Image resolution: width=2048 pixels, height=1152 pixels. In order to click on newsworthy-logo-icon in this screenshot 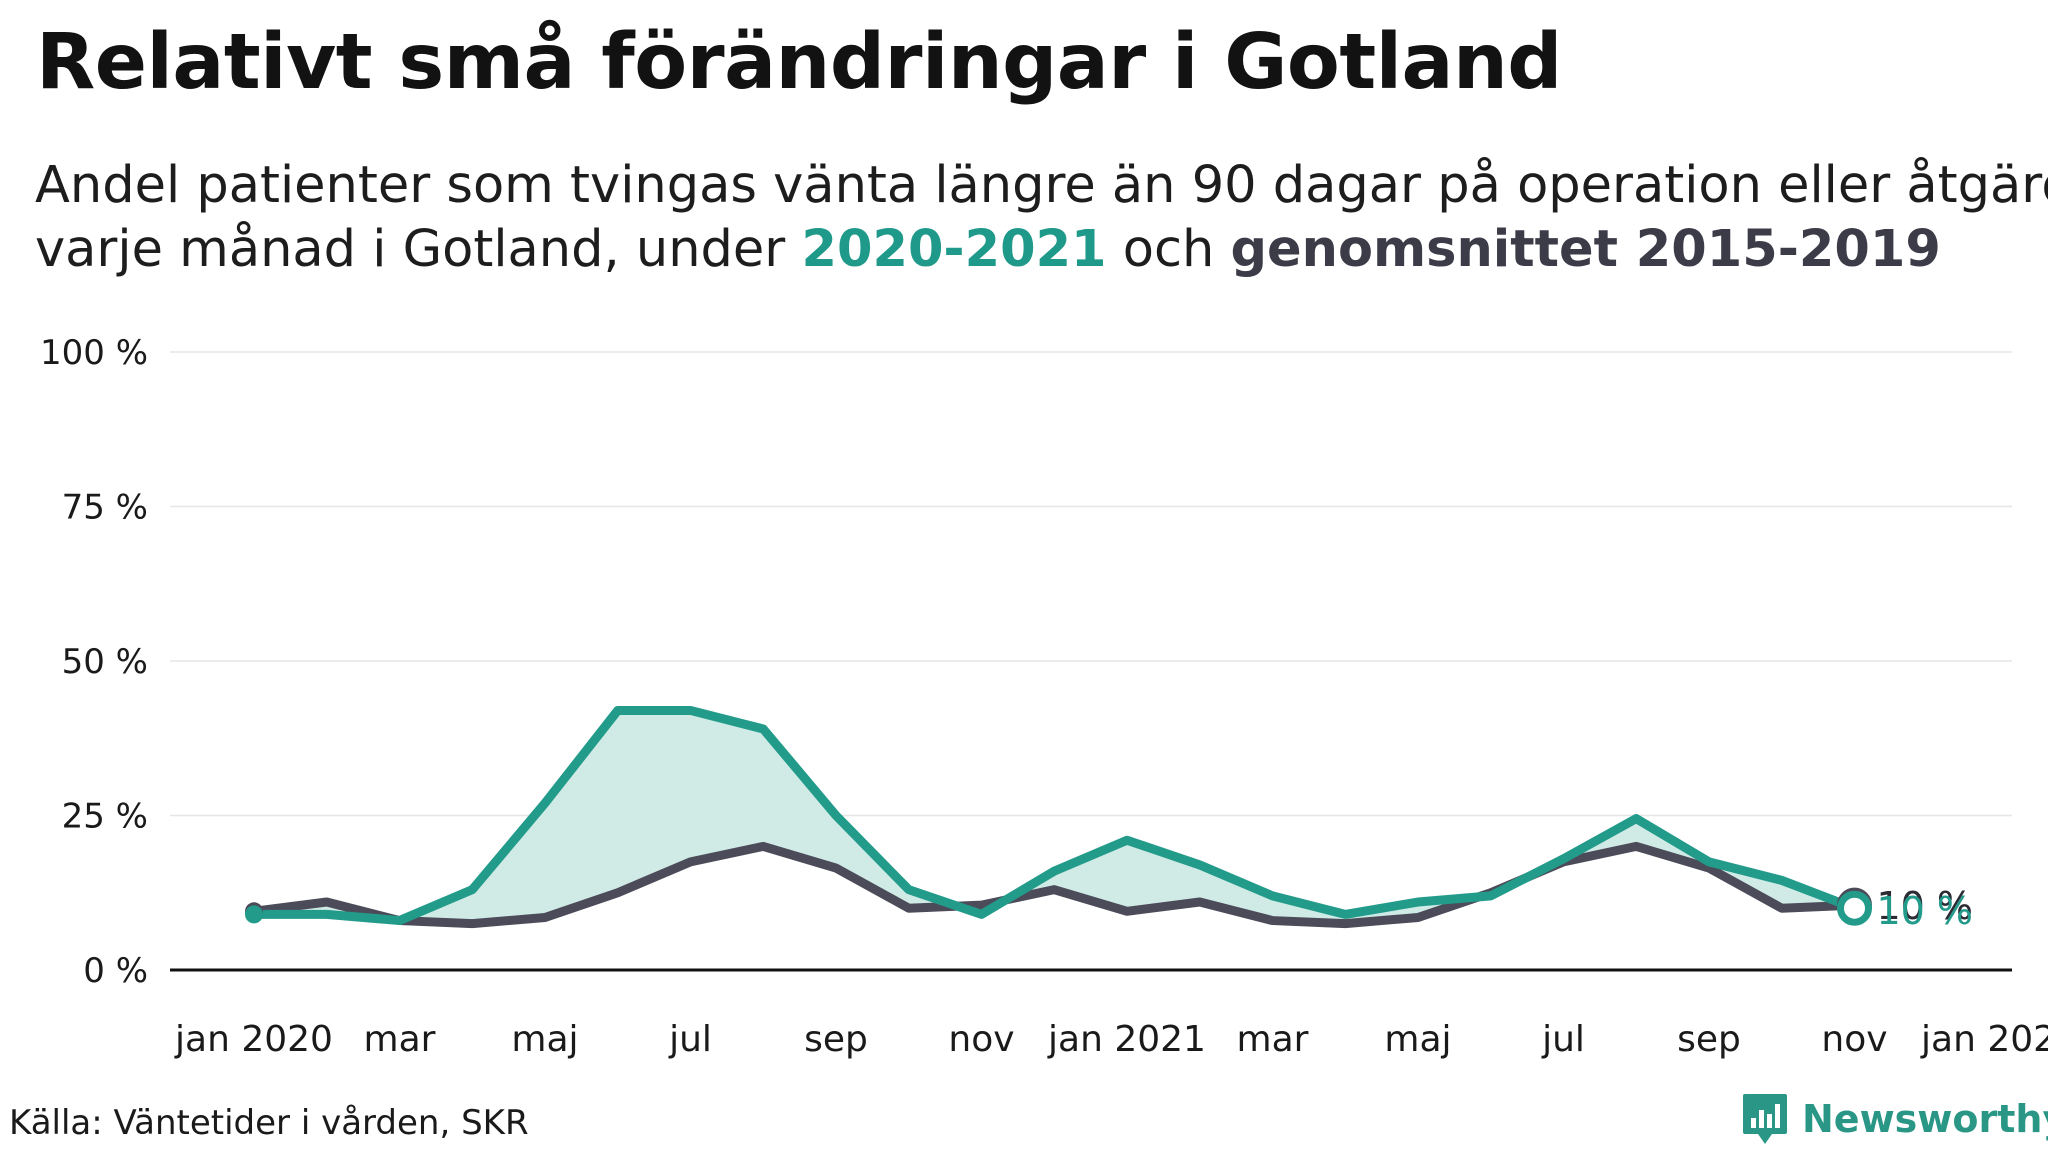, I will do `click(1765, 1119)`.